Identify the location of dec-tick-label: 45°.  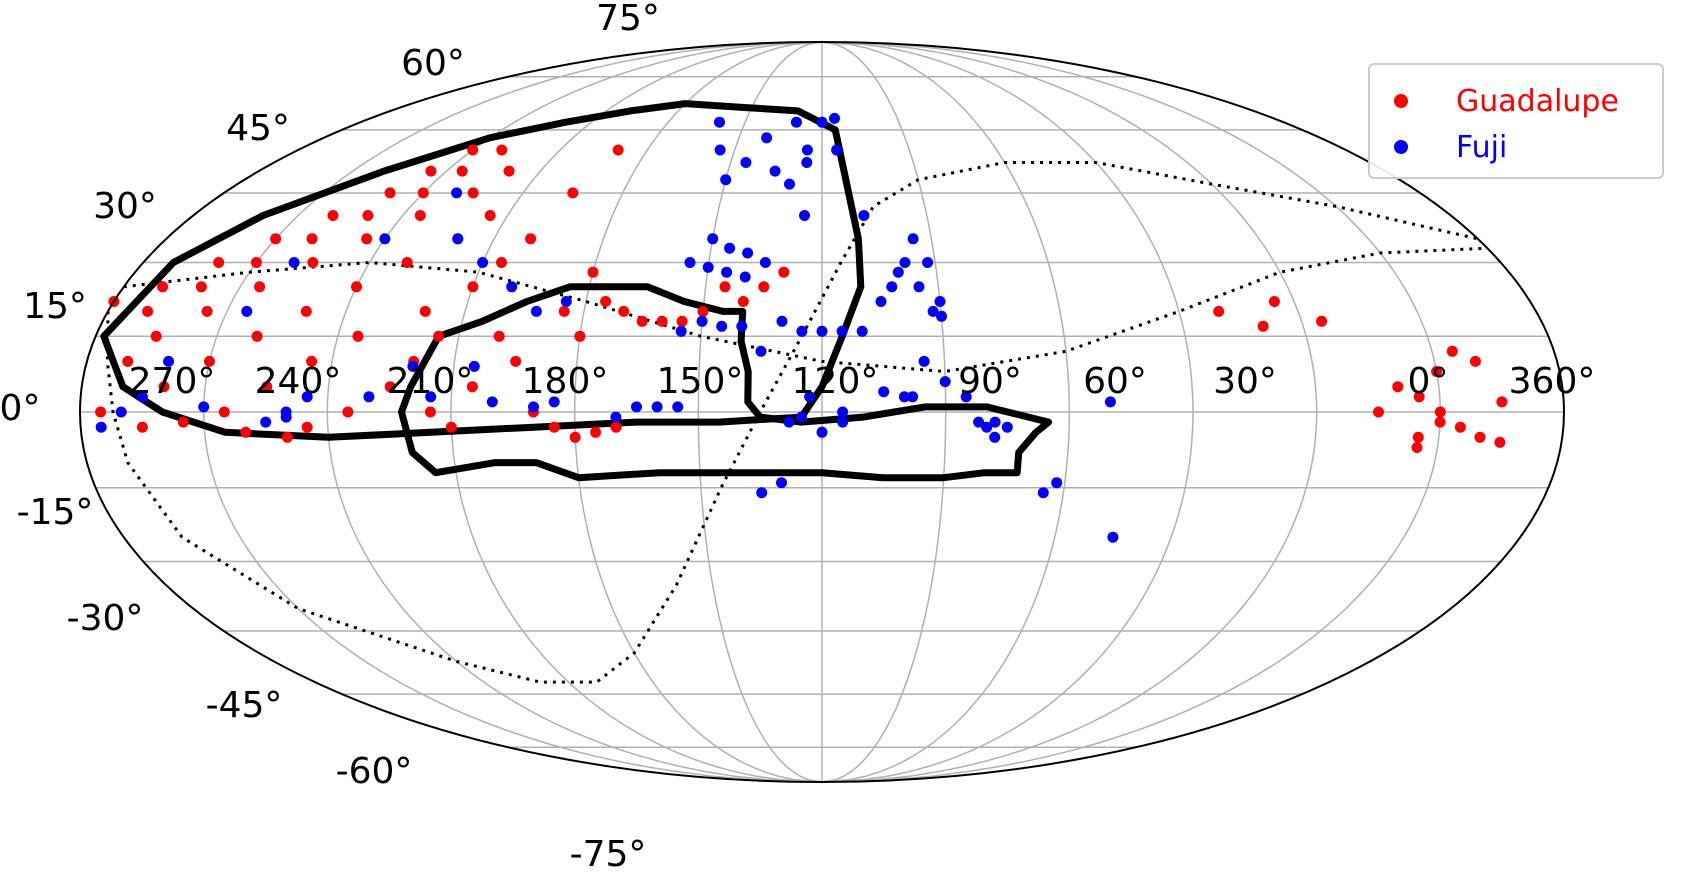
(258, 128).